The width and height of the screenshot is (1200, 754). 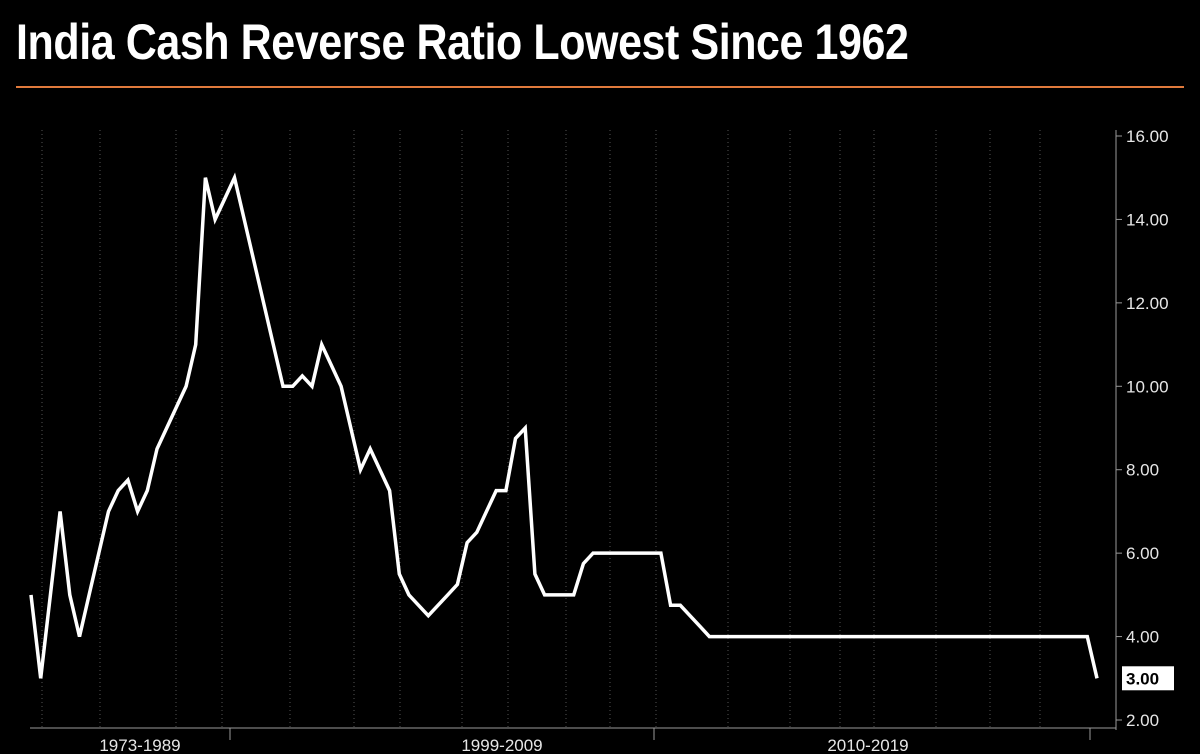 I want to click on x-period-label: 2010-2019, so click(x=867, y=745).